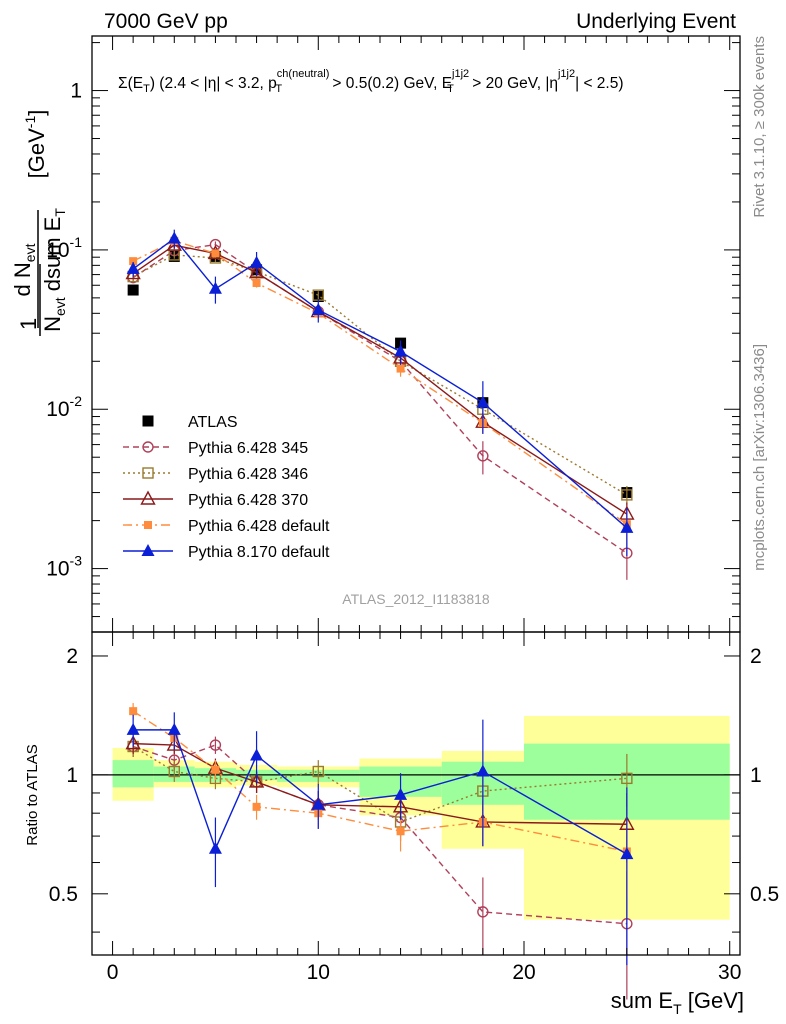 Image resolution: width=786 pixels, height=1024 pixels. I want to click on header-left: 7000 GeV pp, so click(166, 21).